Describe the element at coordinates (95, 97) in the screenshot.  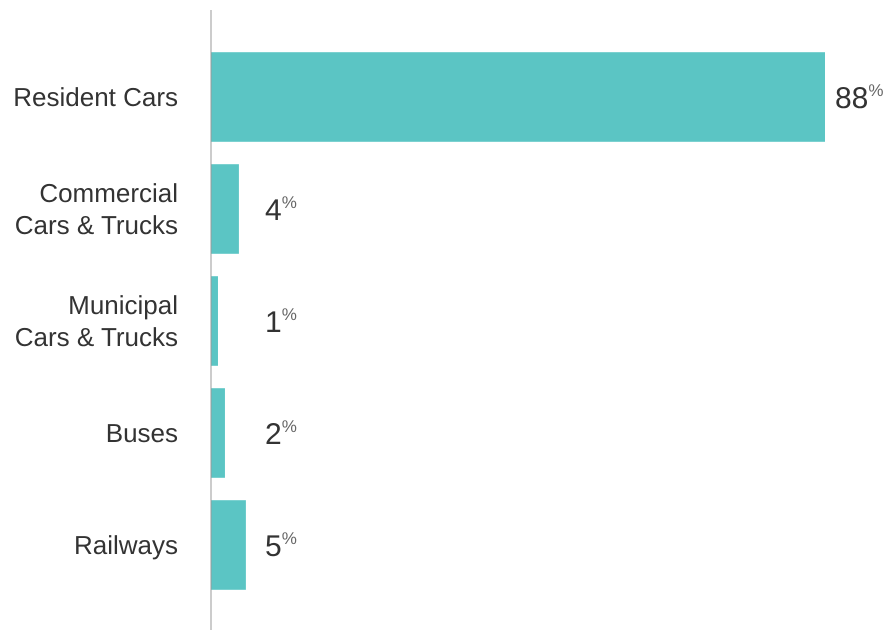
I see `y-tick-label: Resident Cars` at that location.